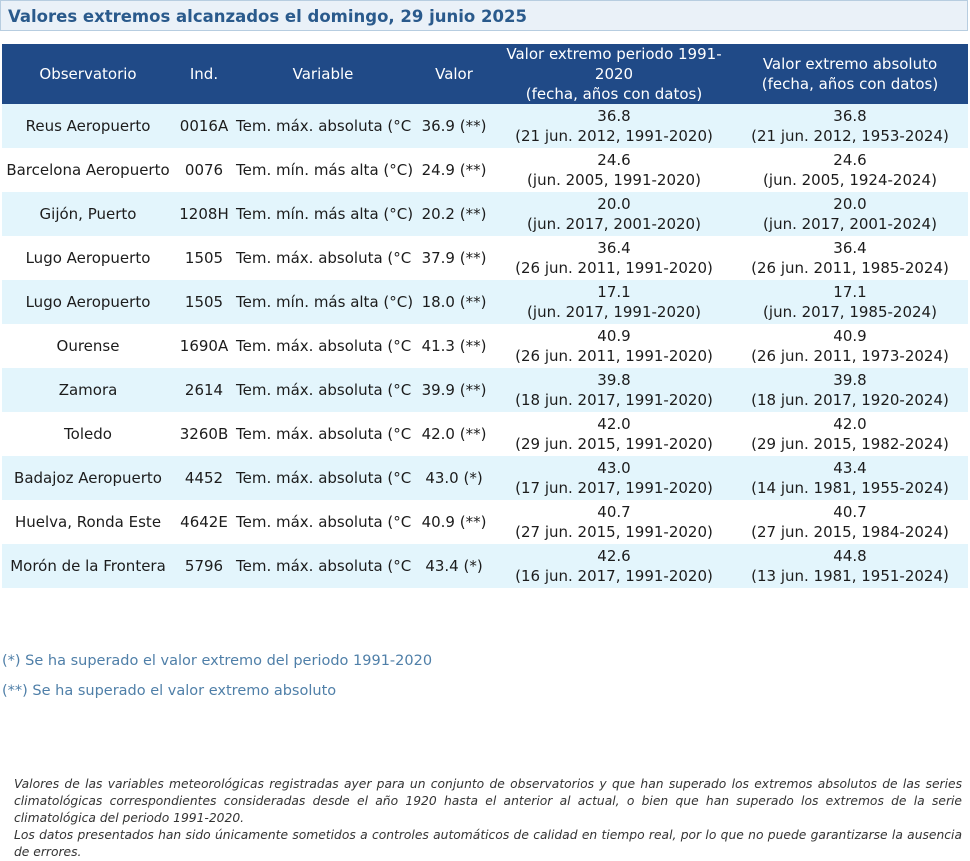 Image resolution: width=970 pixels, height=861 pixels. What do you see at coordinates (850, 84) in the screenshot?
I see `header-extremo-absoluto-sub: (fecha, años con datos)` at bounding box center [850, 84].